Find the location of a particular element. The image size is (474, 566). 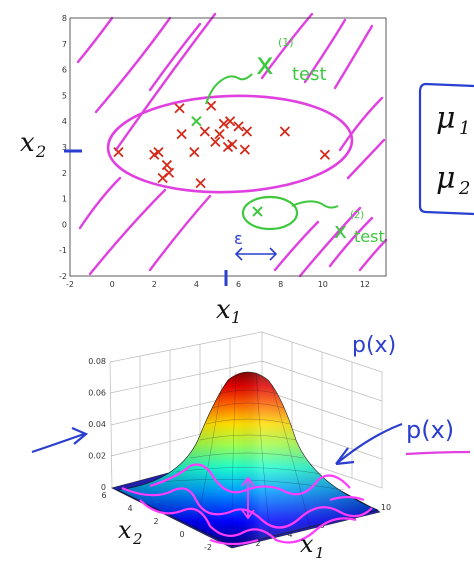

epsilon-double-arrow is located at coordinates (256, 254).